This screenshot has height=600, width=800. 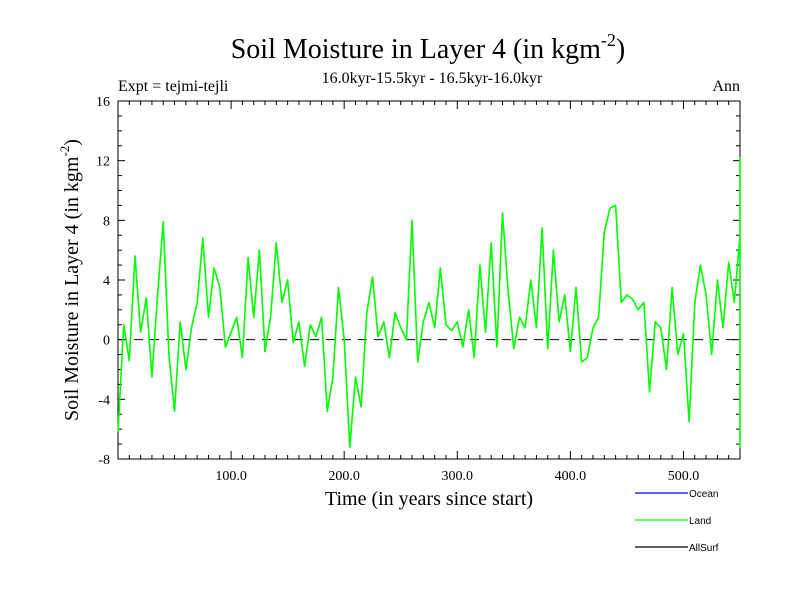 What do you see at coordinates (432, 78) in the screenshot?
I see `chart-subtitle: 16.0kyr-15.5kyr - 16.5kyr-16.0kyr` at bounding box center [432, 78].